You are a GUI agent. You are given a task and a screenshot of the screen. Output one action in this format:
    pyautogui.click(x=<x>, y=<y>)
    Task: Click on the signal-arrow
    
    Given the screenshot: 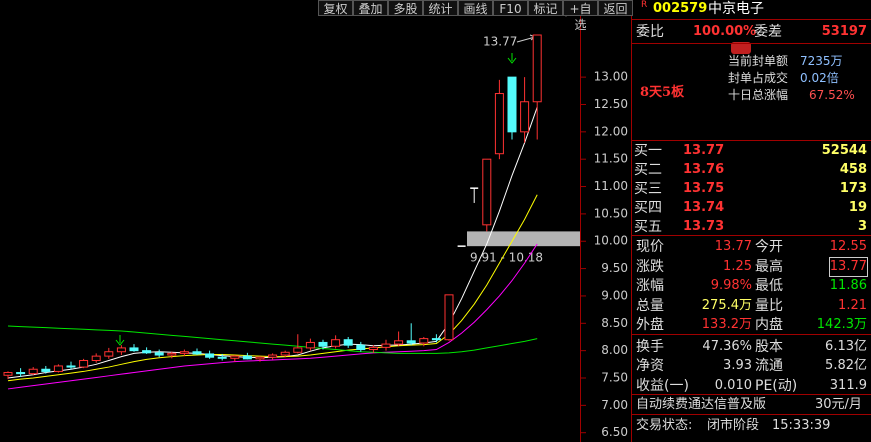 What is the action you would take?
    pyautogui.click(x=512, y=58)
    